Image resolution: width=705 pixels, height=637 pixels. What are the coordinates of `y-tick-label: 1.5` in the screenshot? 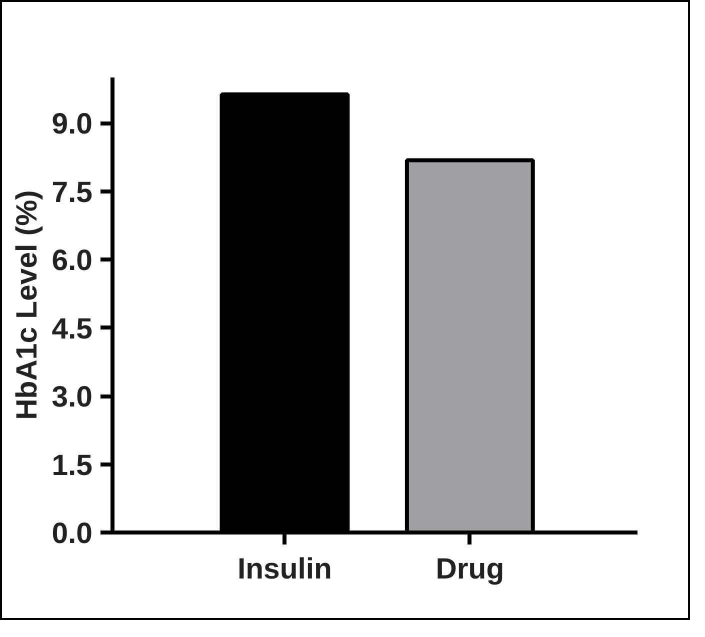 It's located at (72, 465).